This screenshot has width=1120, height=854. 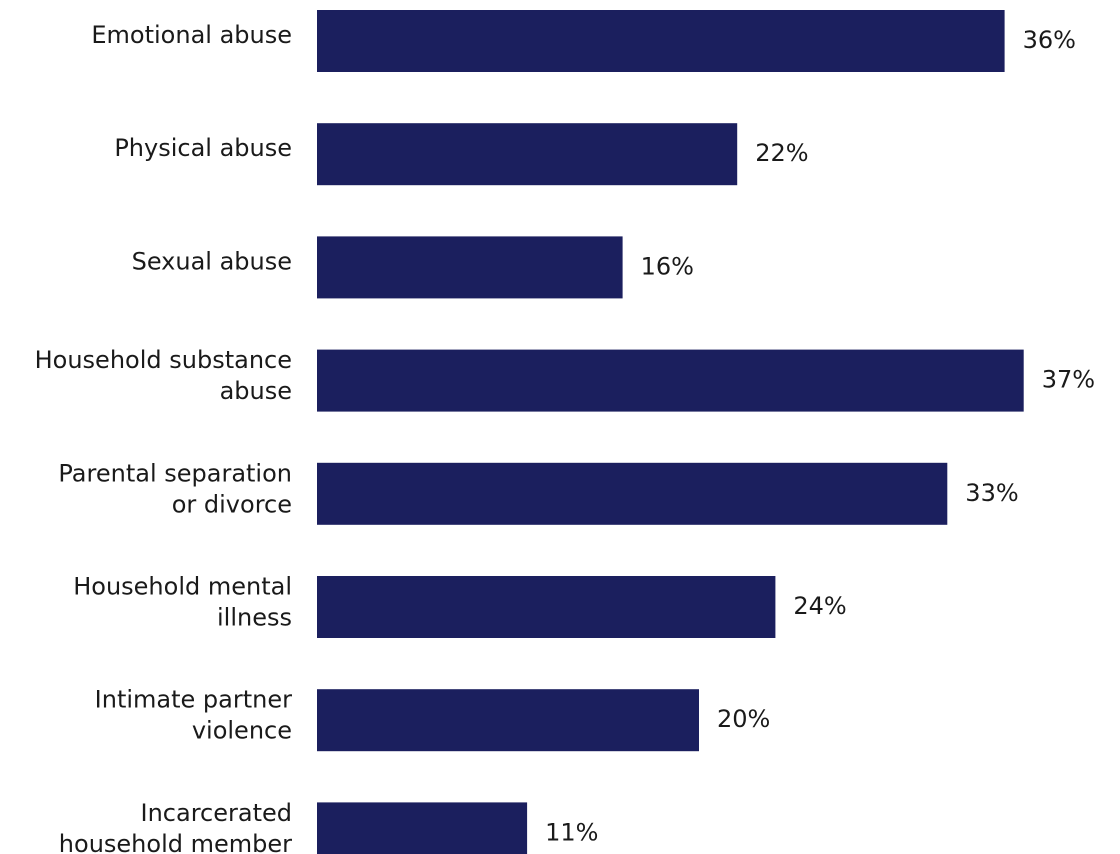 What do you see at coordinates (667, 266) in the screenshot?
I see `value-label: 16%` at bounding box center [667, 266].